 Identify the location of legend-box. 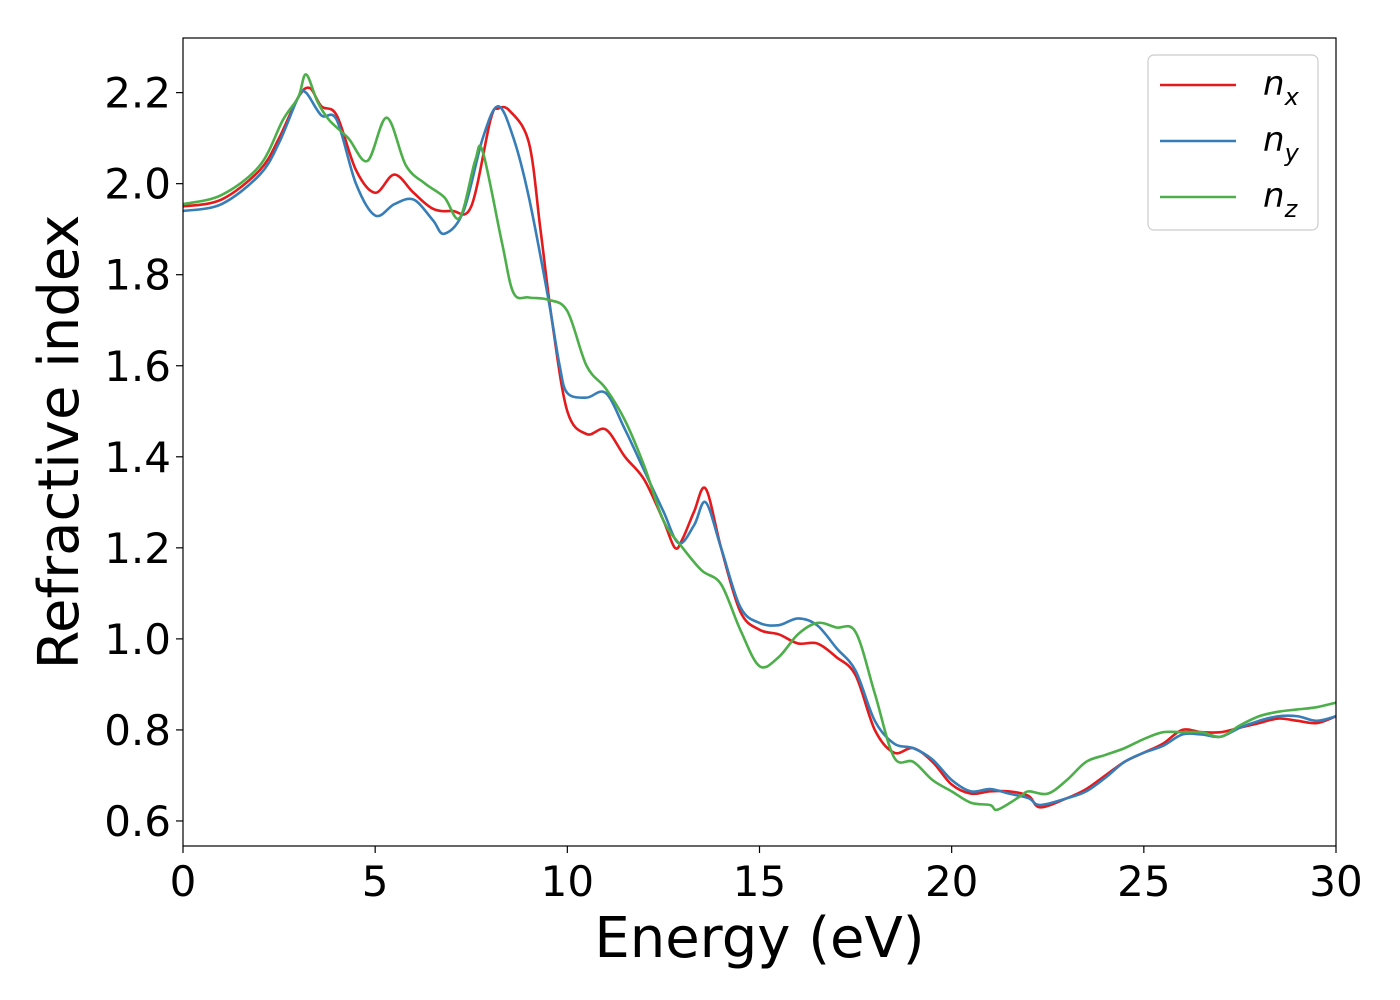
(1233, 142).